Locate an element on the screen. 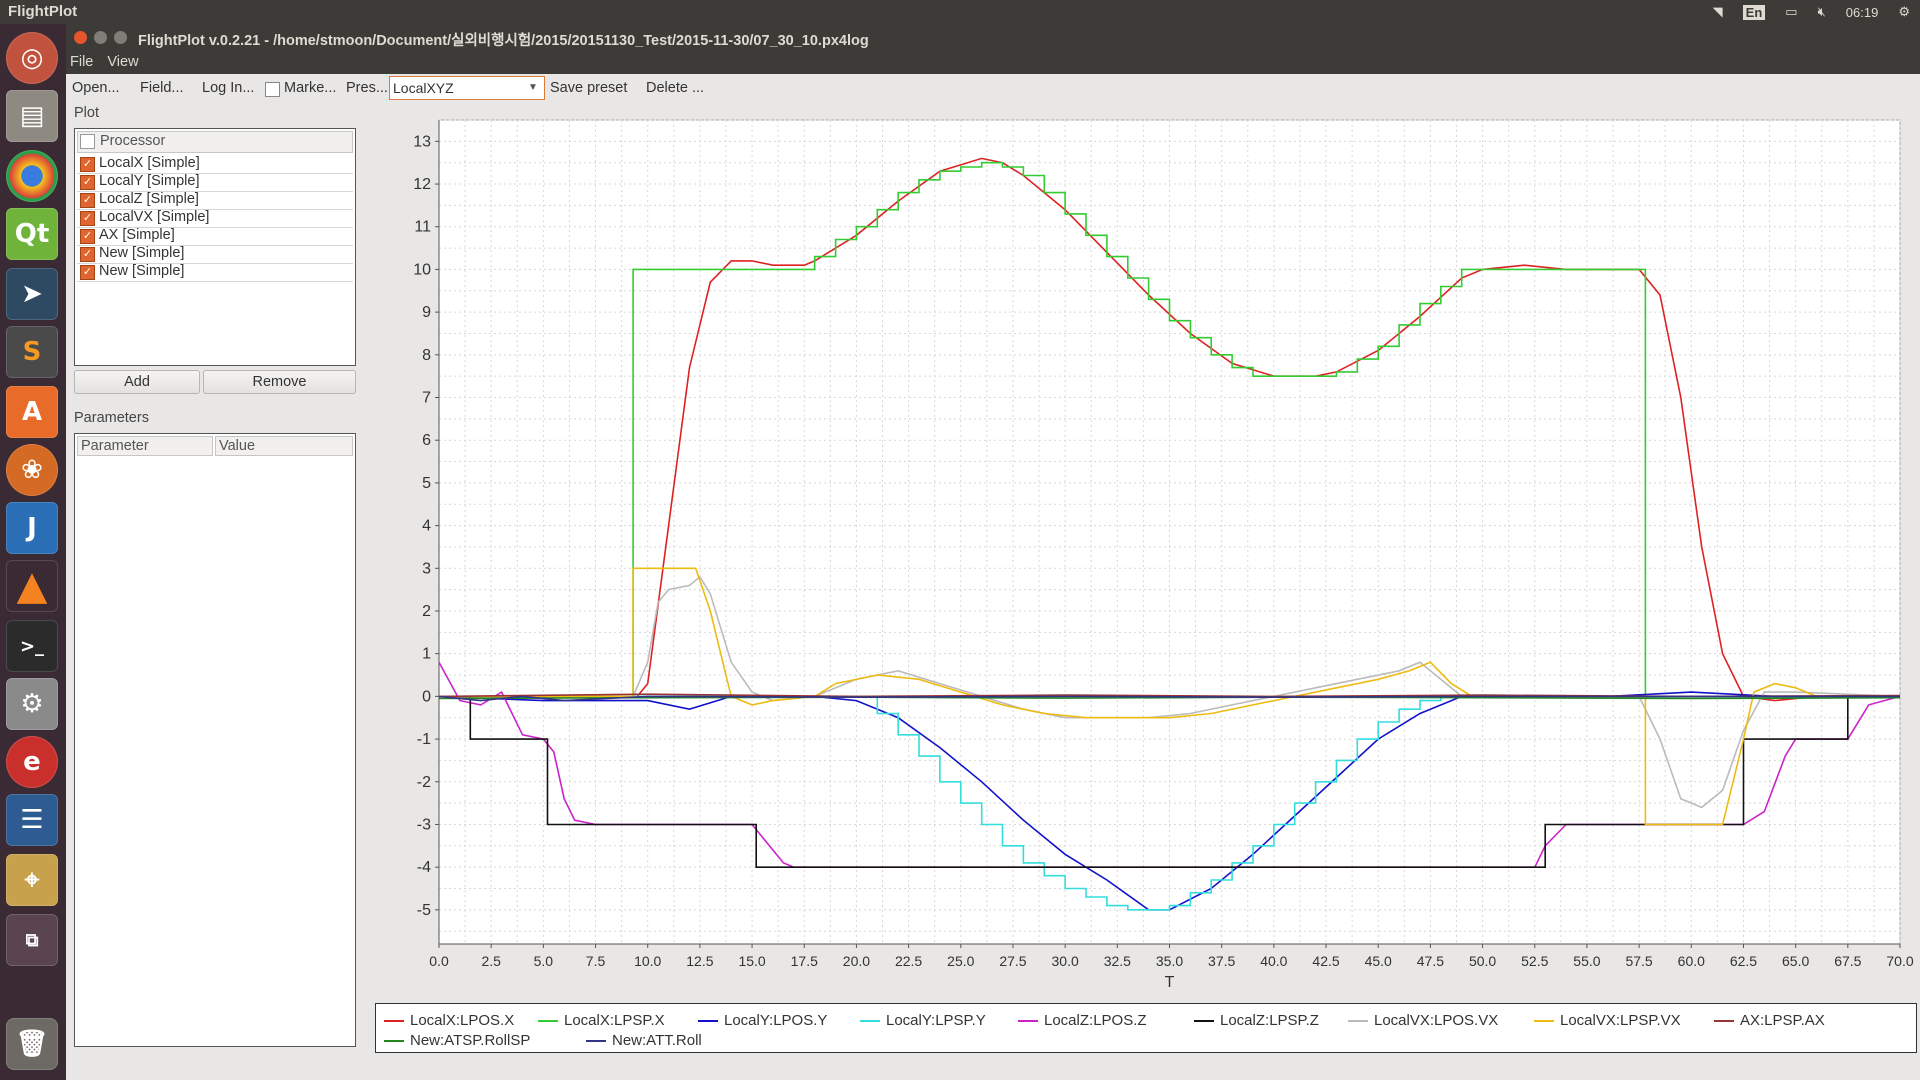 The image size is (1920, 1080). clock: 06:19 is located at coordinates (1862, 12).